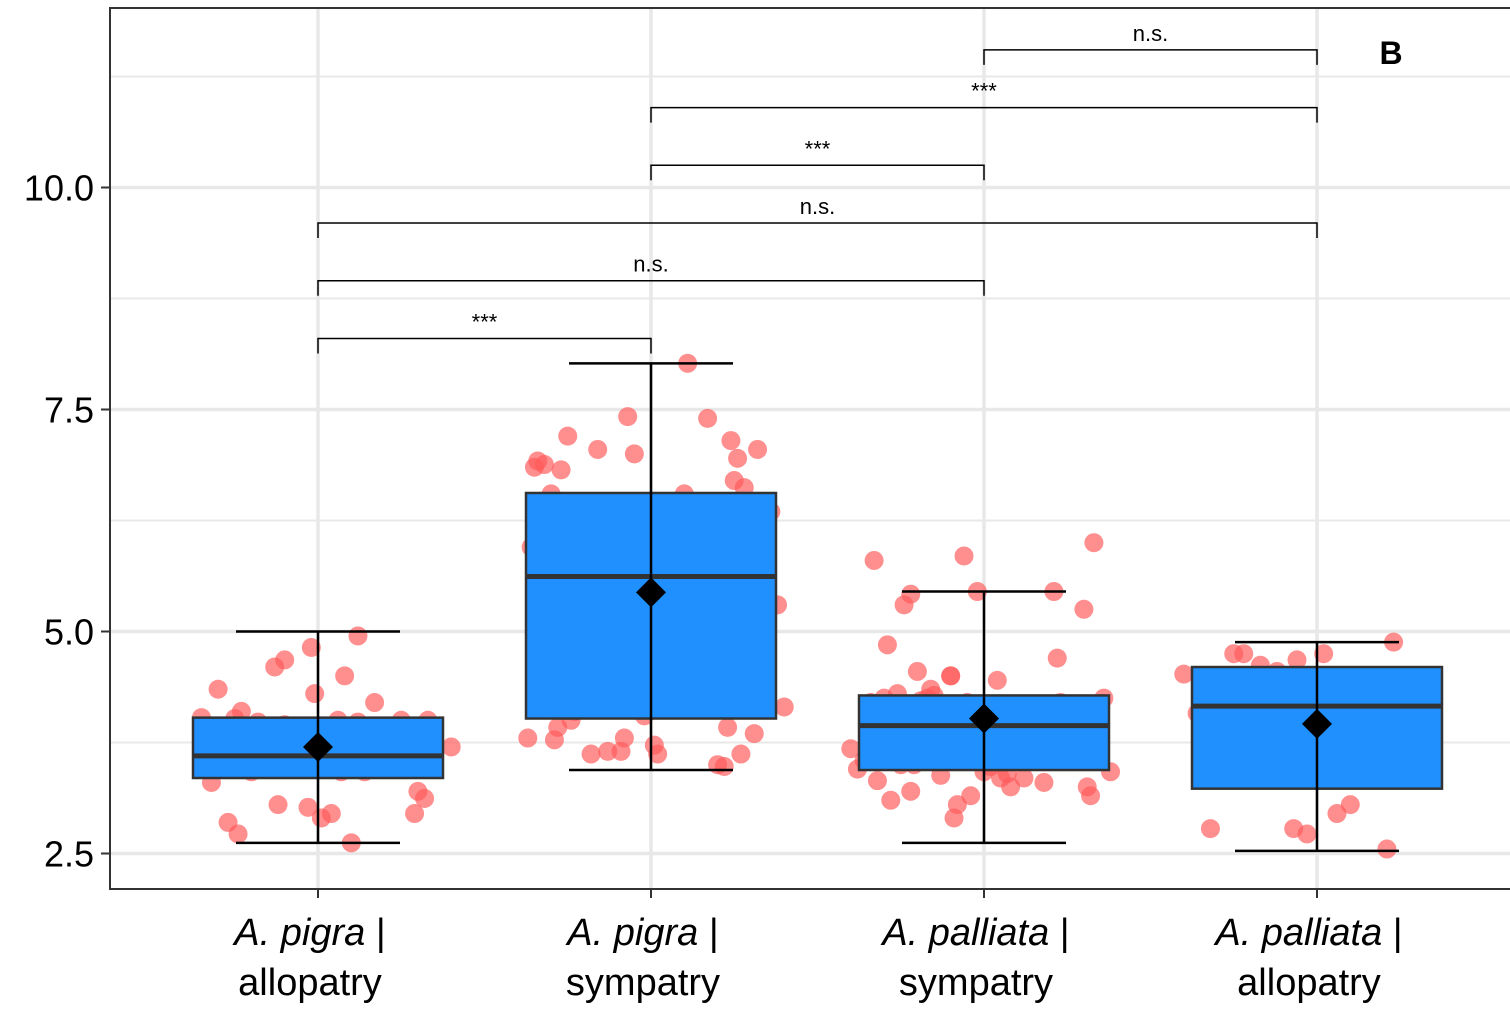 This screenshot has height=1015, width=1510. Describe the element at coordinates (69, 854) in the screenshot. I see `y-tick-label: 2.5` at that location.